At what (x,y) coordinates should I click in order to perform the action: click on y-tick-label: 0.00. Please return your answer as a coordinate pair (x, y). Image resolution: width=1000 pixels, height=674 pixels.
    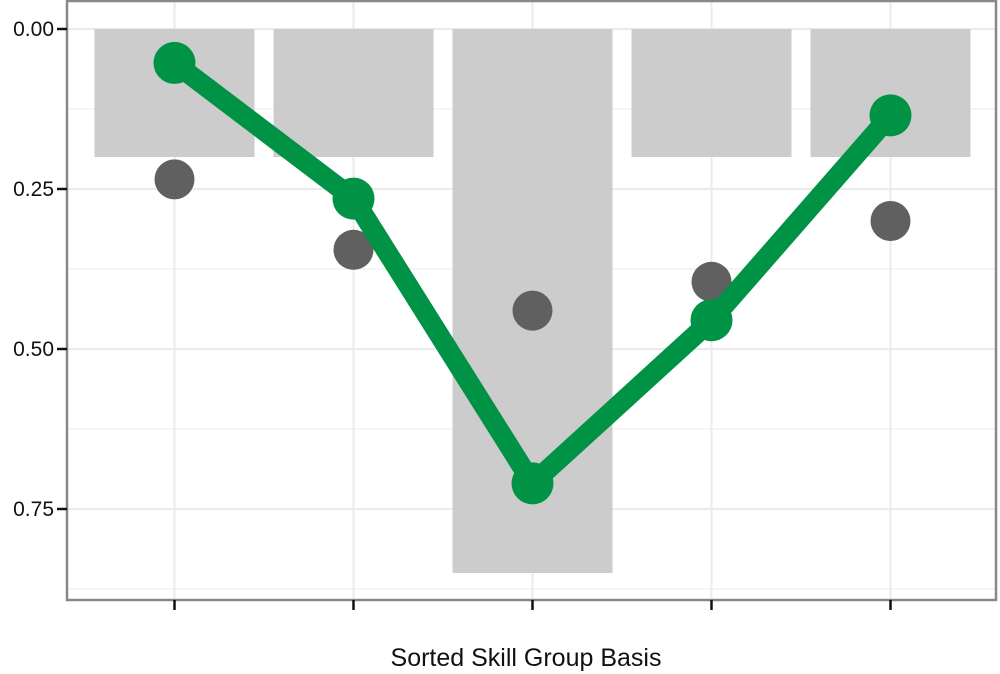
    Looking at the image, I should click on (33, 29).